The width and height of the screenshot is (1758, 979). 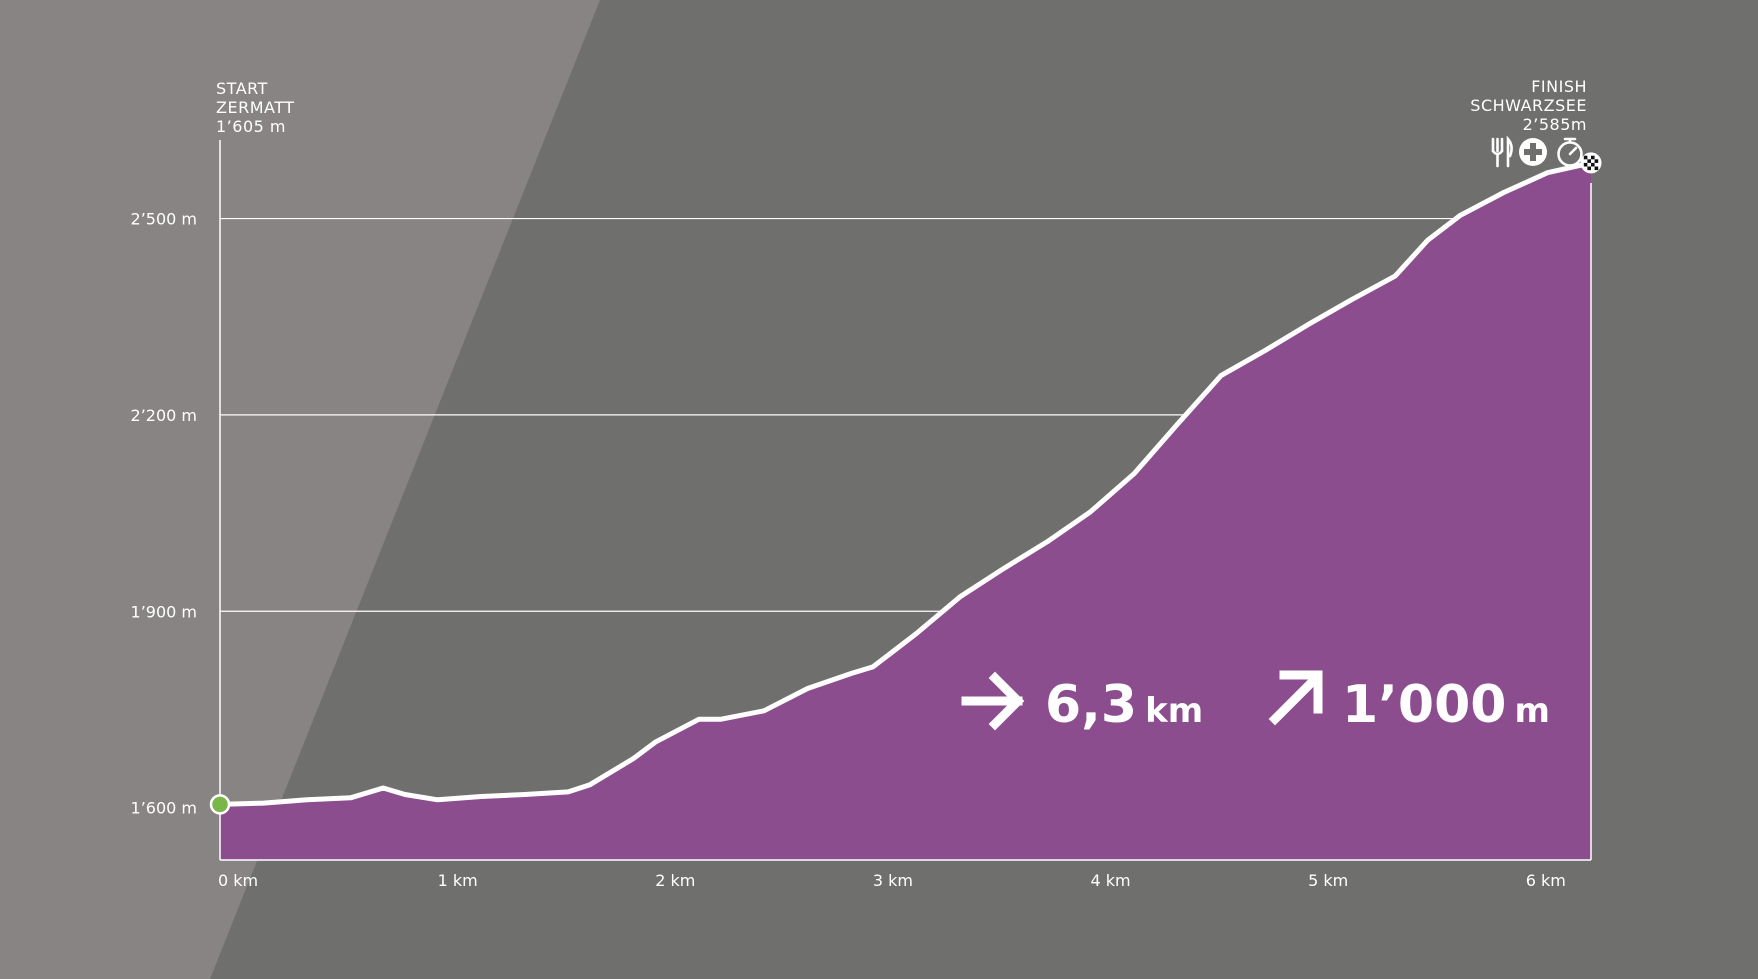 I want to click on stopwatch-icon, so click(x=1570, y=152).